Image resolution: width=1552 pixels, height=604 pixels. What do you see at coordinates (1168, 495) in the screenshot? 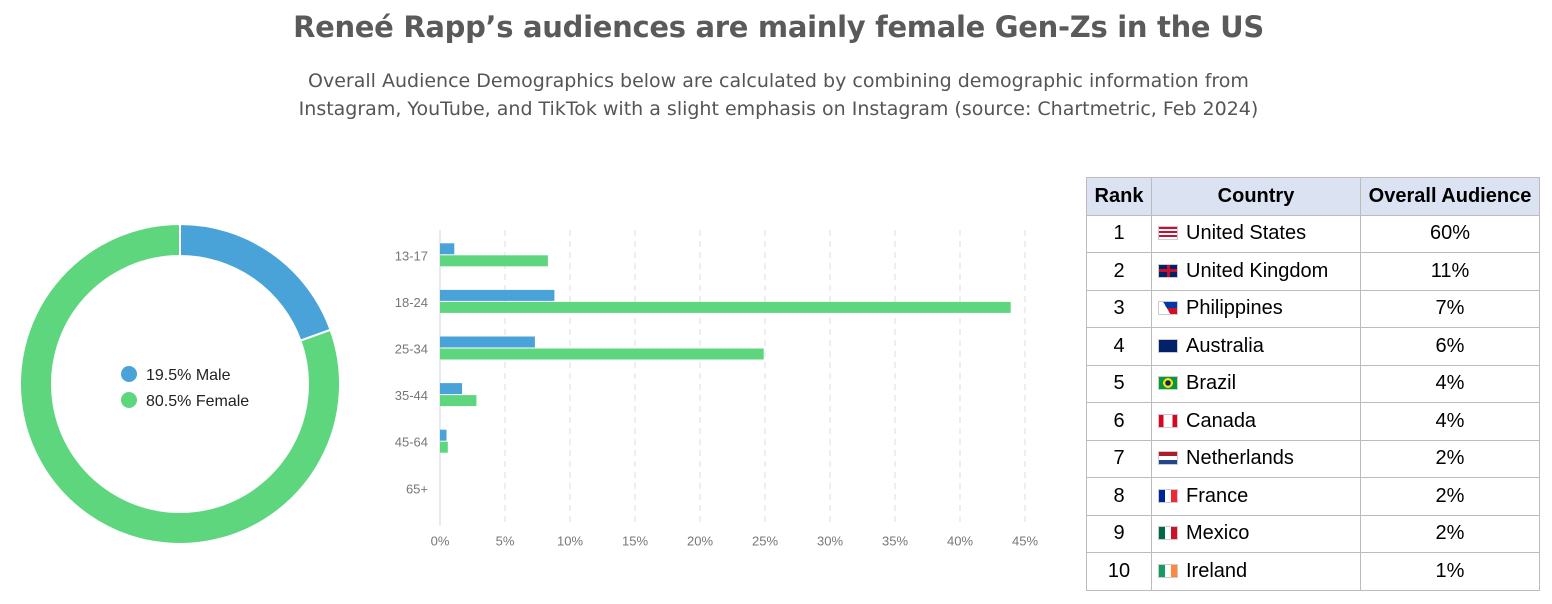
I see `flag-fr-icon` at bounding box center [1168, 495].